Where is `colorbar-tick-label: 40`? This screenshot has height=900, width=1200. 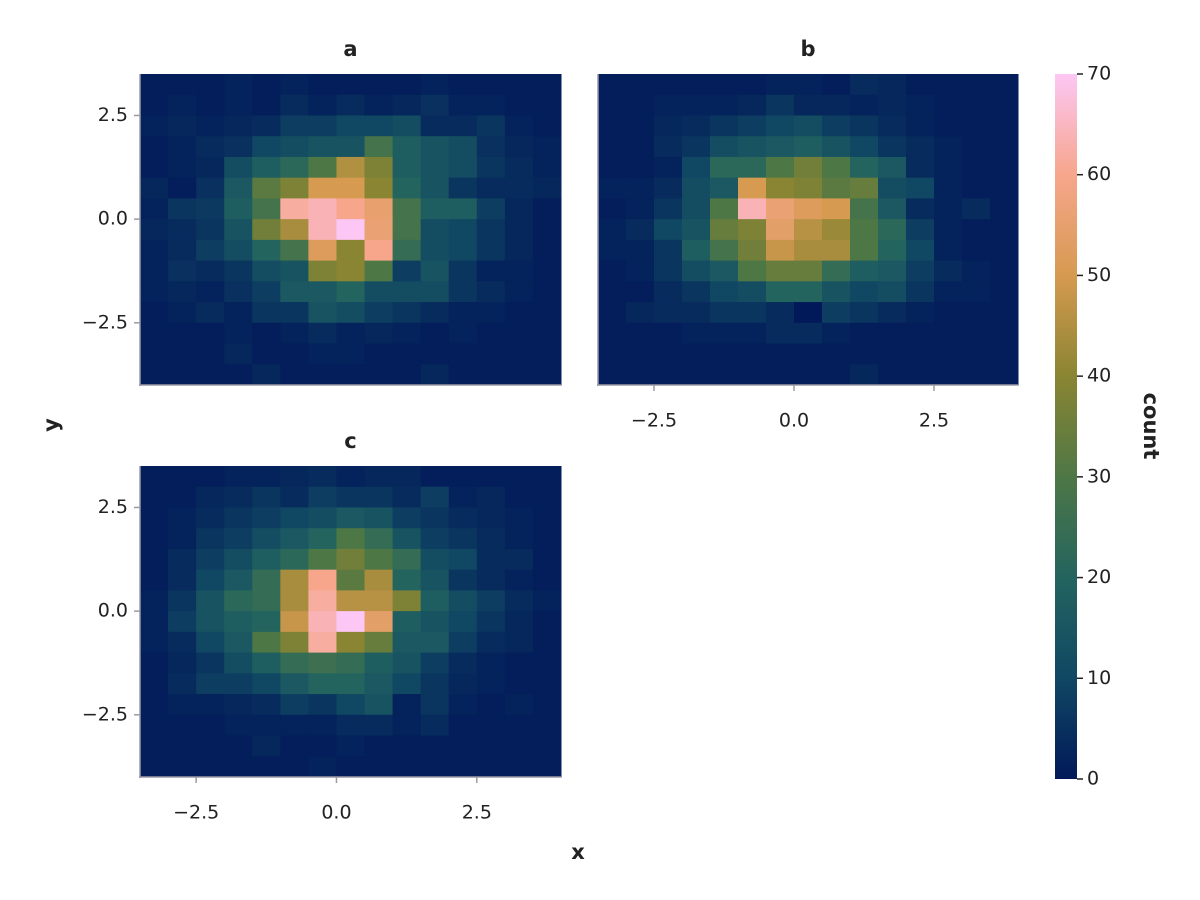
colorbar-tick-label: 40 is located at coordinates (1099, 376).